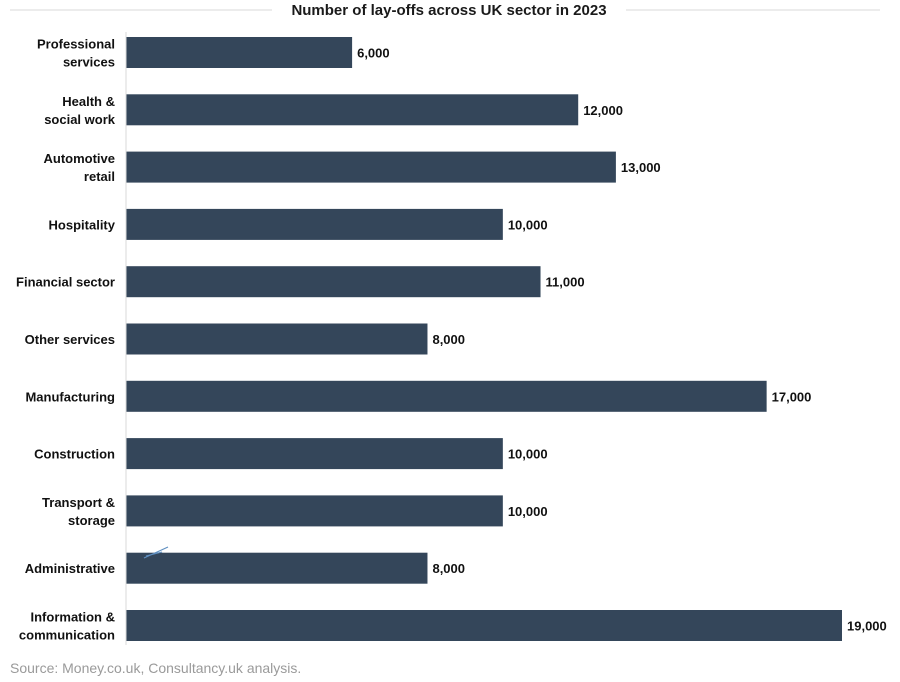 This screenshot has width=900, height=682. I want to click on category-label: Hospitality, so click(82, 224).